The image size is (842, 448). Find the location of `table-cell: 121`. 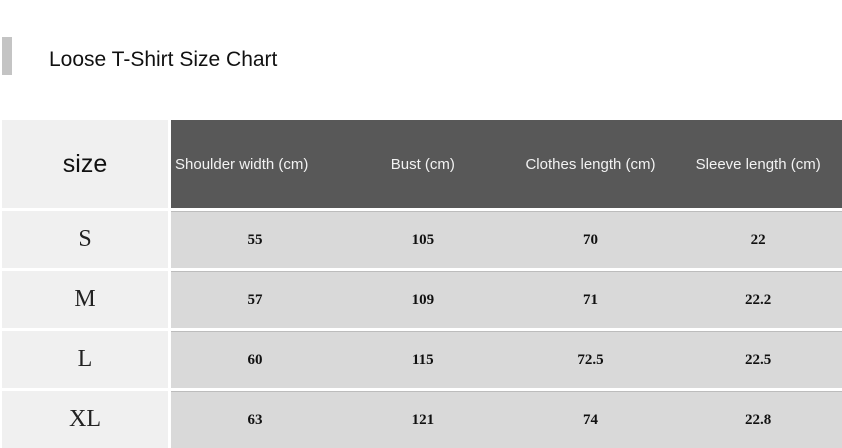

table-cell: 121 is located at coordinates (423, 419).